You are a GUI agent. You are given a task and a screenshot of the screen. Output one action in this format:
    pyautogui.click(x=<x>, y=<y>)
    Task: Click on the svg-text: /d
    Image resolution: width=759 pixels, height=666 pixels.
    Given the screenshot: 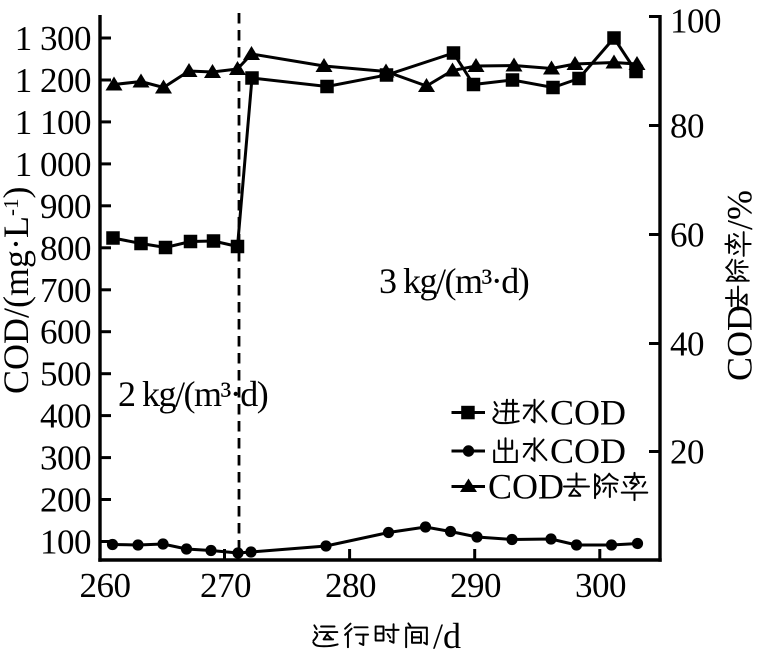 What is the action you would take?
    pyautogui.click(x=447, y=636)
    